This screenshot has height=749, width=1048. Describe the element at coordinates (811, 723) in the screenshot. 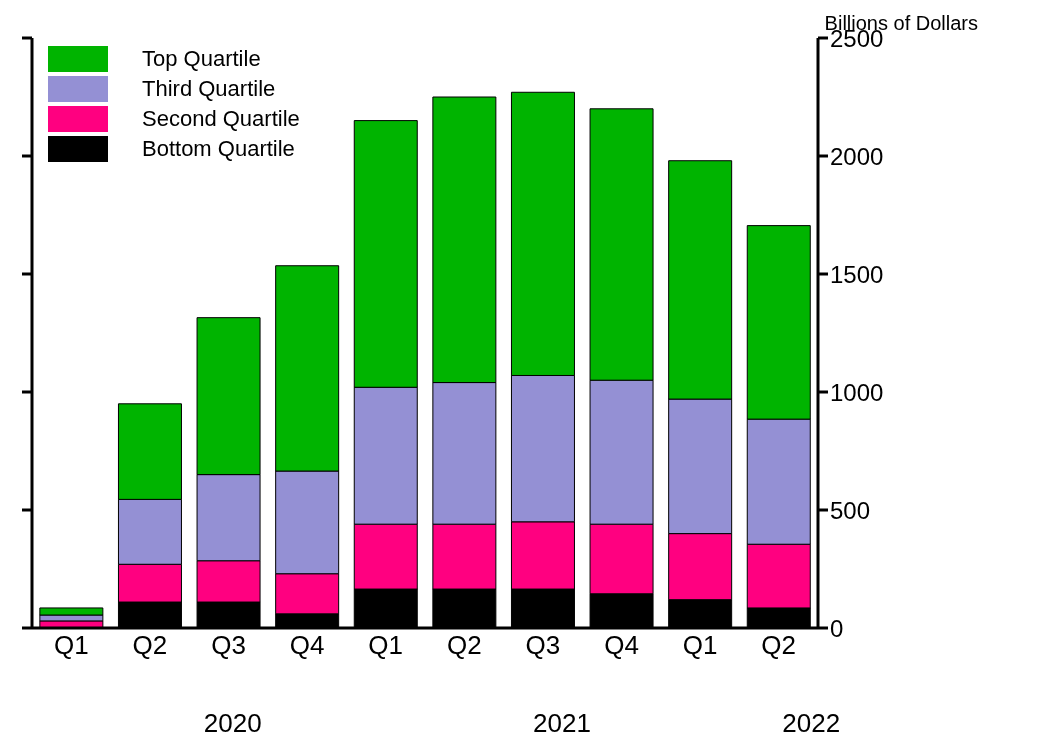

I see `text: 2022` at that location.